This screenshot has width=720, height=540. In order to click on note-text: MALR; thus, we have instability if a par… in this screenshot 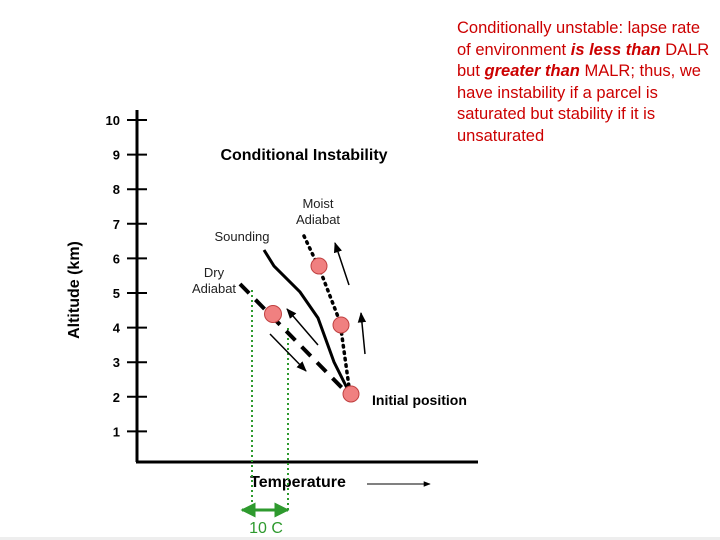, I will do `click(579, 103)`.